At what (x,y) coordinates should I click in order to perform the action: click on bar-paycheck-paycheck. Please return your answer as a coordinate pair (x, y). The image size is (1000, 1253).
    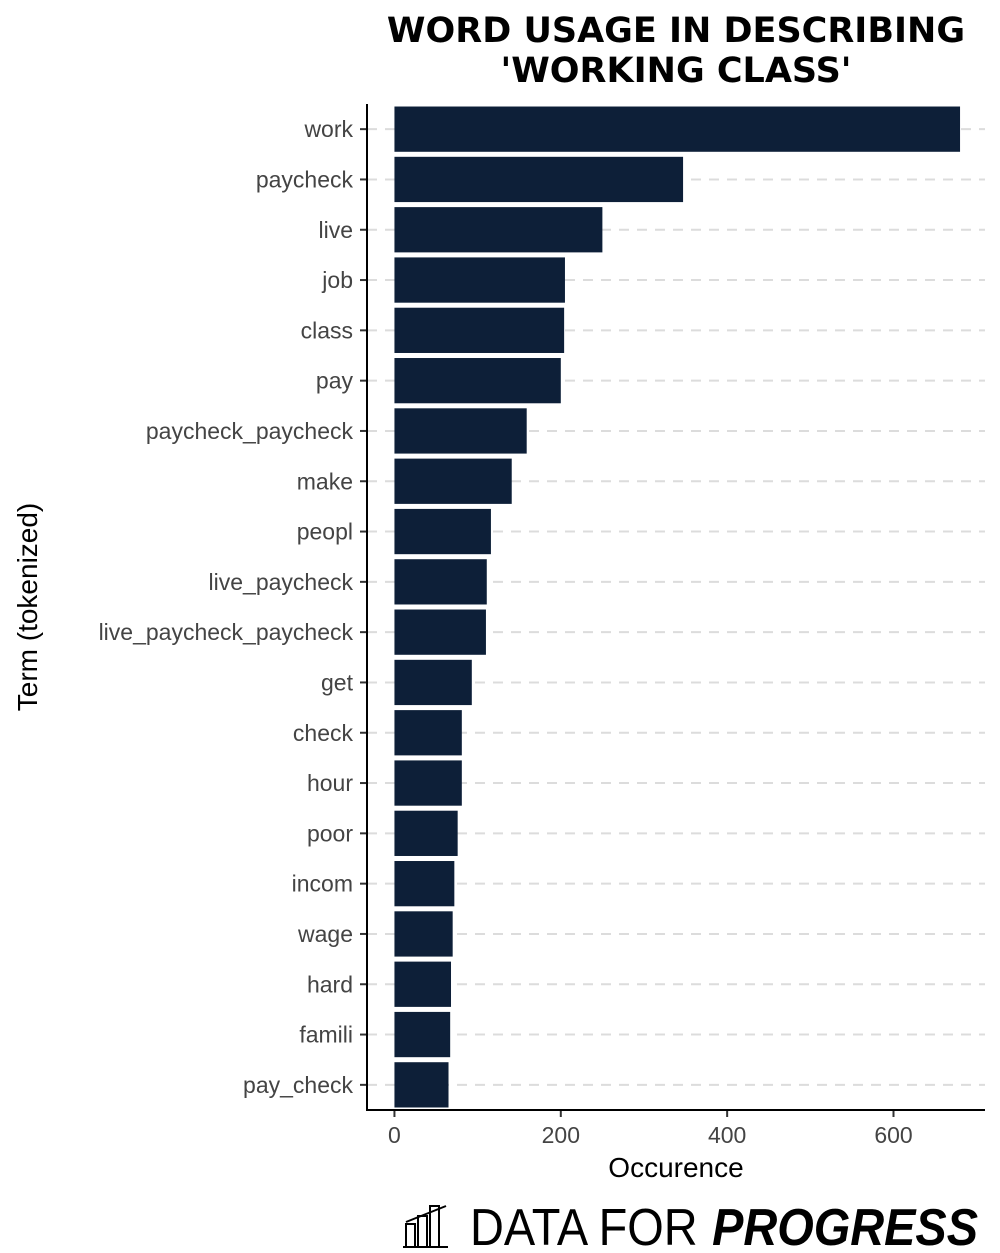
    Looking at the image, I should click on (460, 431).